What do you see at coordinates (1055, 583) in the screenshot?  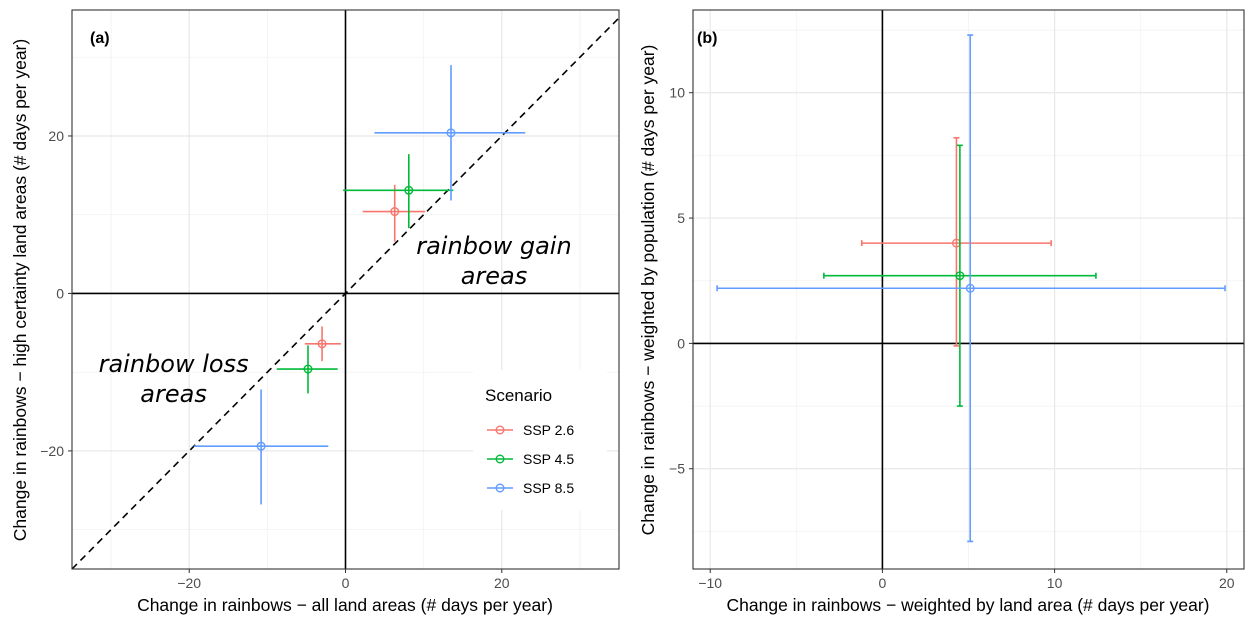 I see `x-tick-label: 10` at bounding box center [1055, 583].